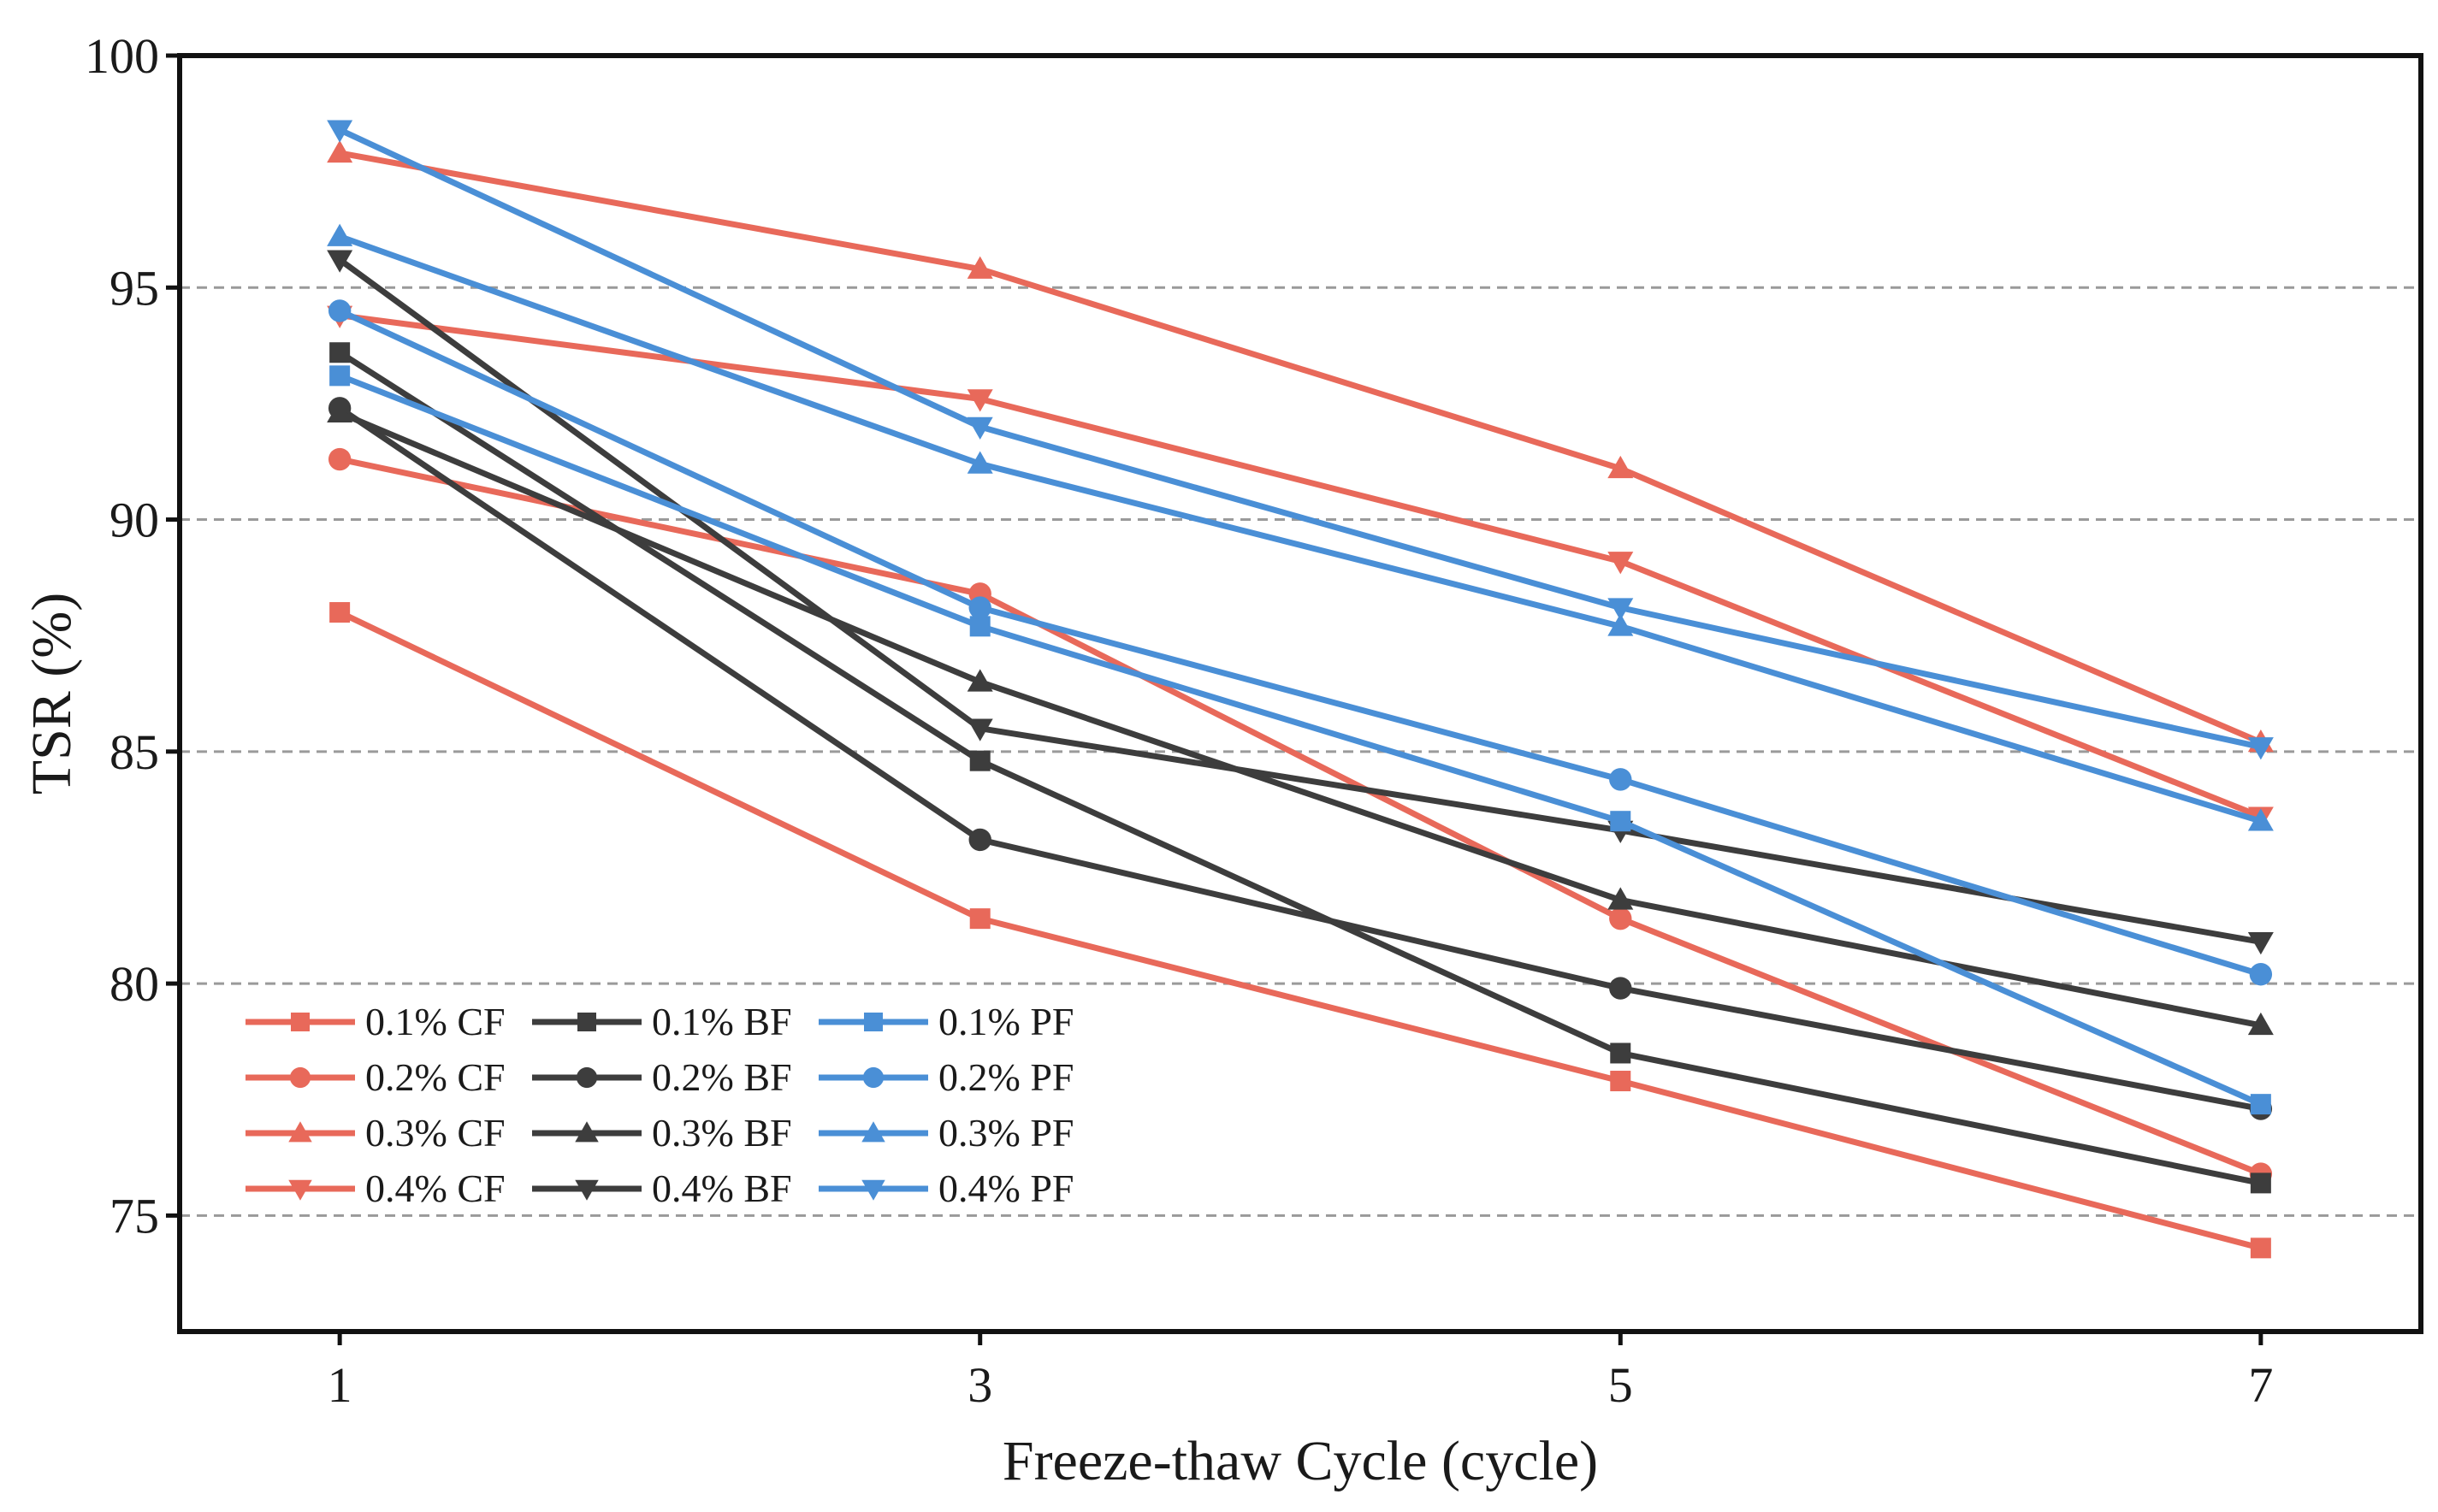 The height and width of the screenshot is (1512, 2438). I want to click on legend-item: 0.2% CF, so click(376, 1077).